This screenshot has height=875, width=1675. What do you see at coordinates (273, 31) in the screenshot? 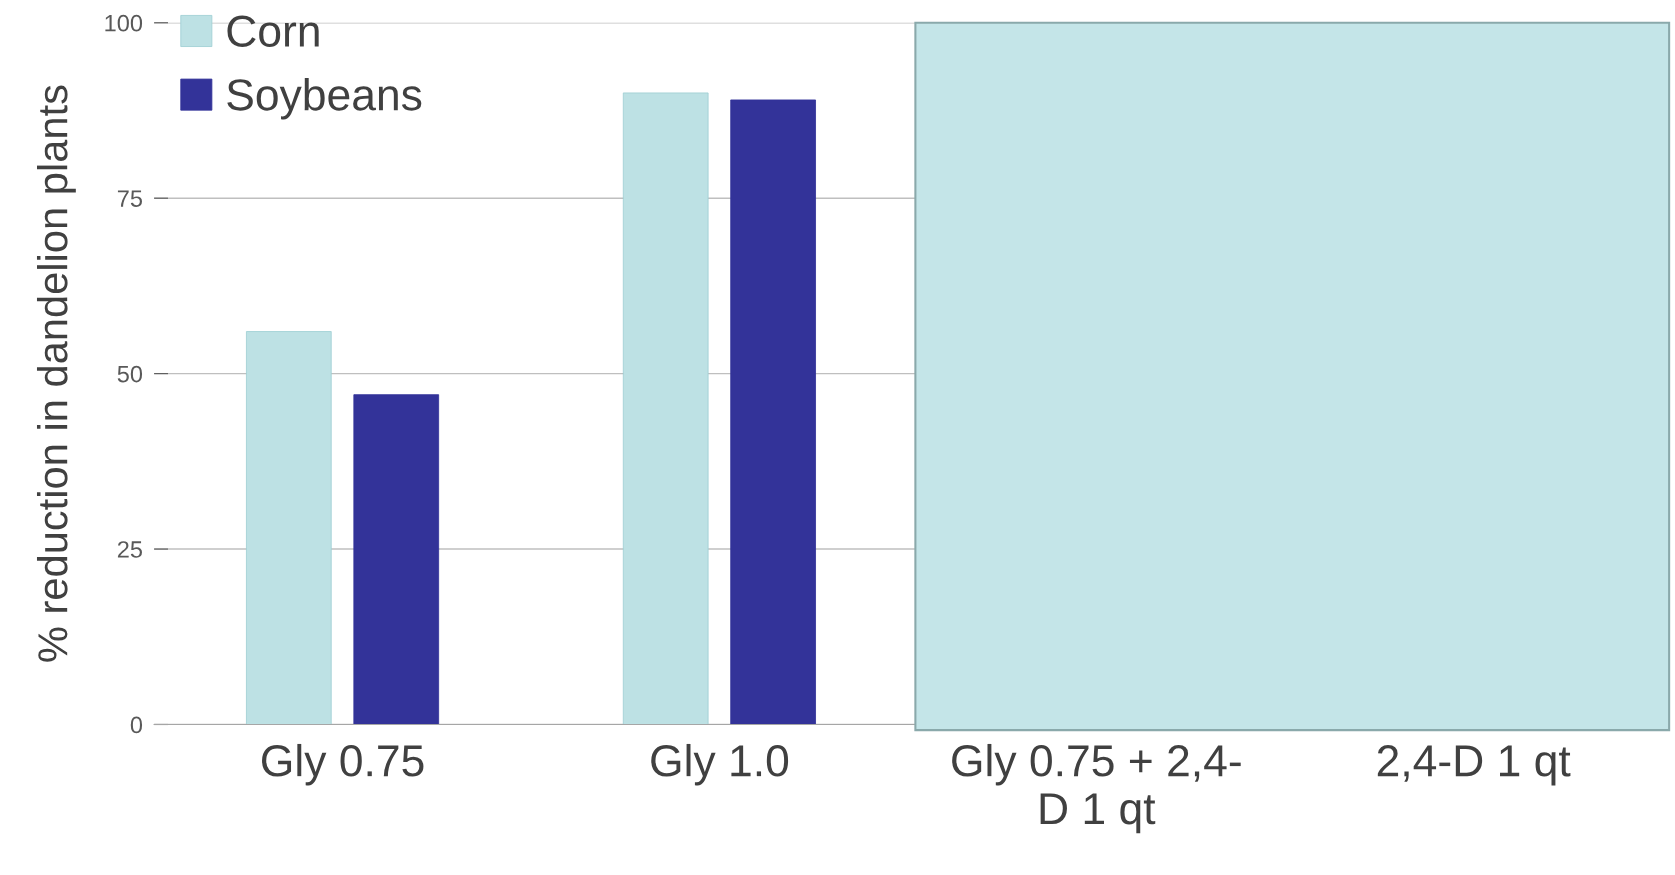
I see `legend-label: Corn` at bounding box center [273, 31].